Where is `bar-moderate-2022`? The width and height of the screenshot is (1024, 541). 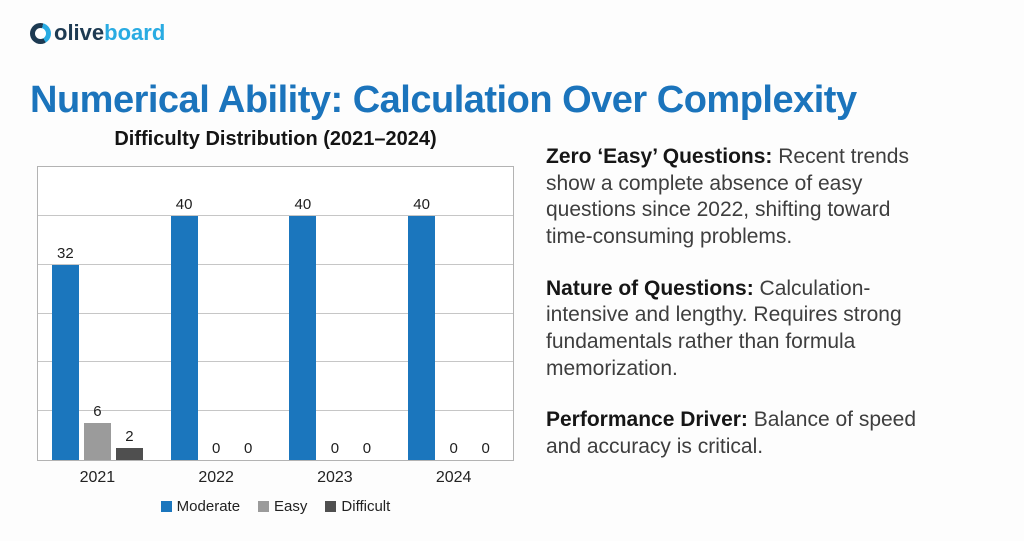 bar-moderate-2022 is located at coordinates (184, 337).